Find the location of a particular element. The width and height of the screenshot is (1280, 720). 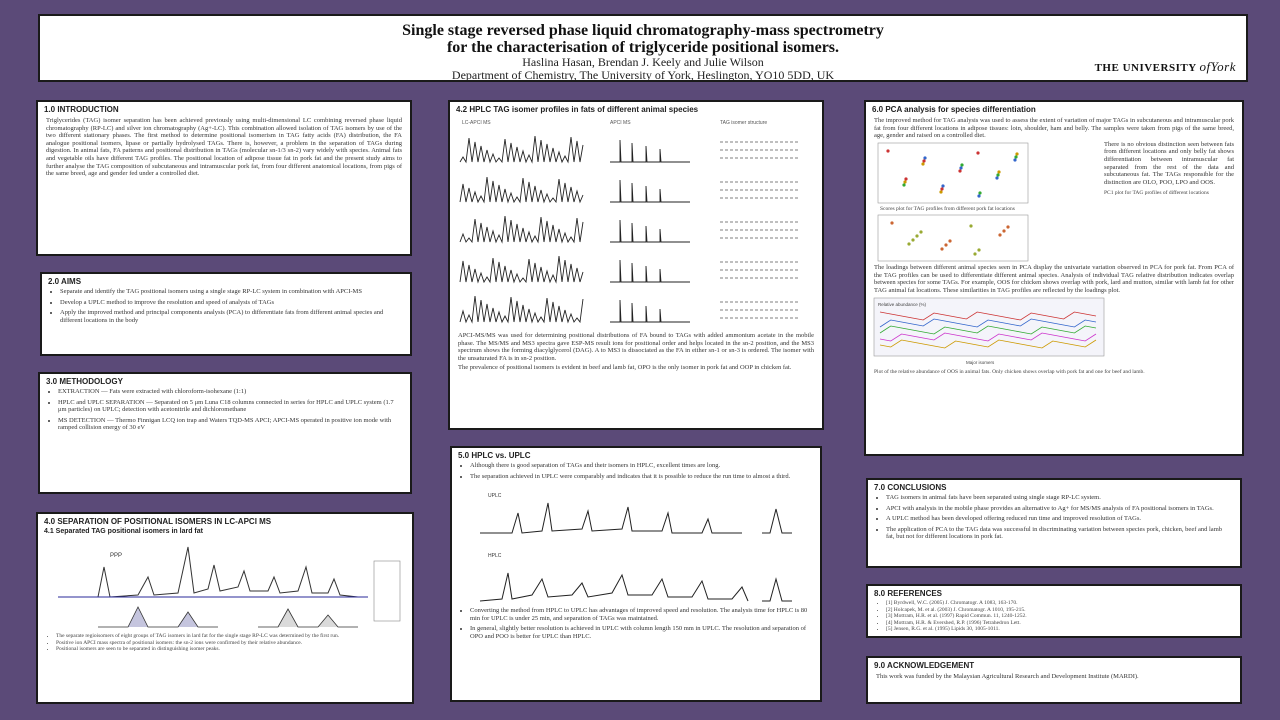

abundance-xlabel: Major isomers is located at coordinates (980, 362).